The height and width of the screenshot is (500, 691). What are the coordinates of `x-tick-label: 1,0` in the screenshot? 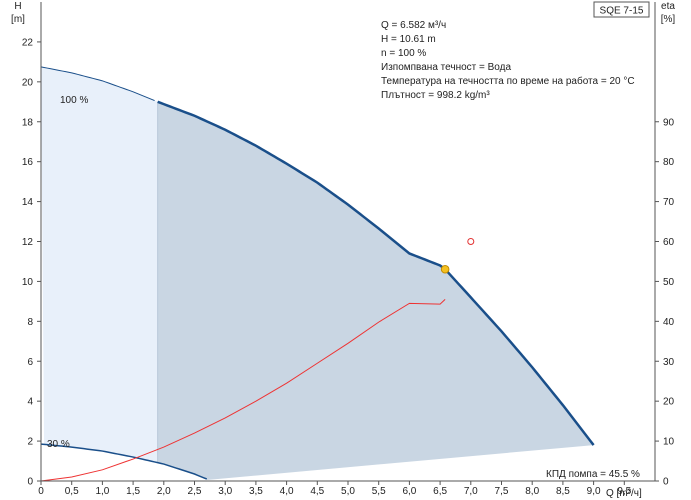 It's located at (102, 491).